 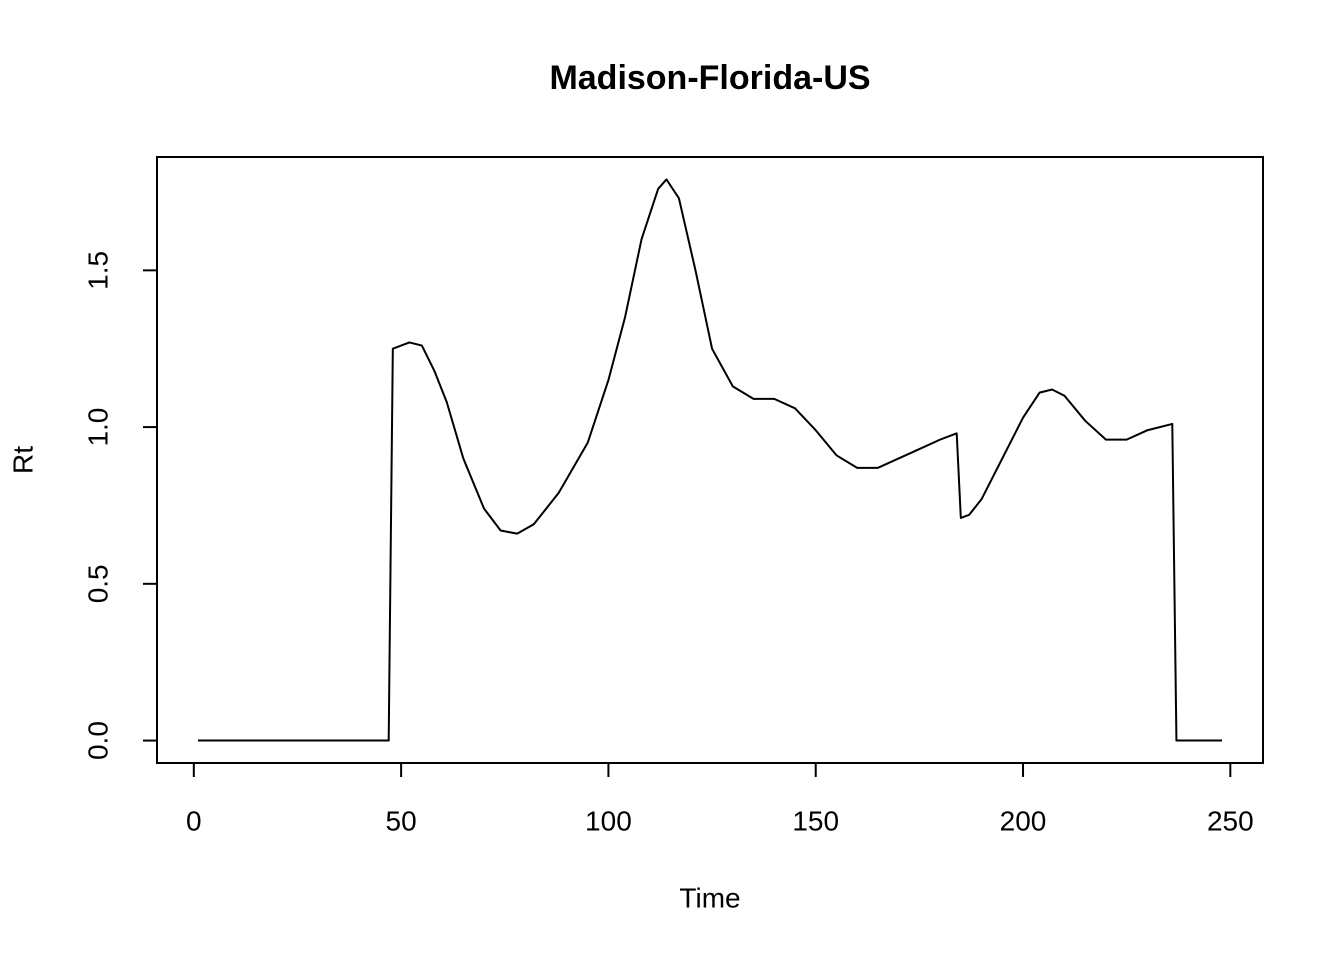 I want to click on y-tick-label: 1.5, so click(x=97, y=270).